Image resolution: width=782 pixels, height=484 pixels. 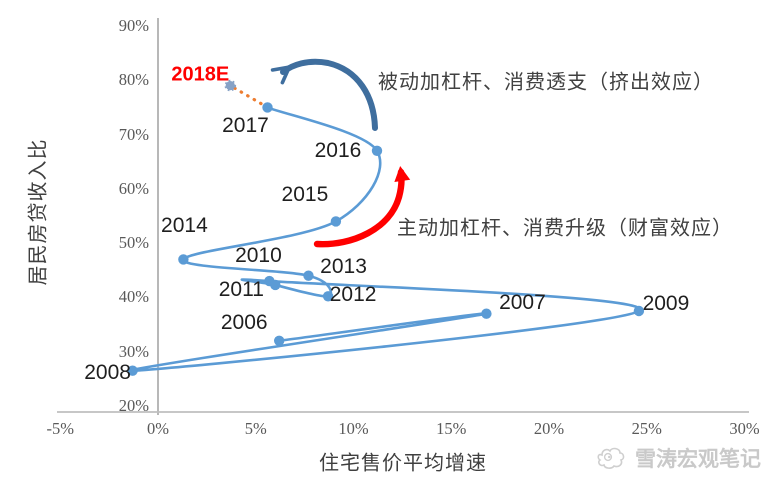 I want to click on point-label-2017: 2017, so click(x=245, y=126).